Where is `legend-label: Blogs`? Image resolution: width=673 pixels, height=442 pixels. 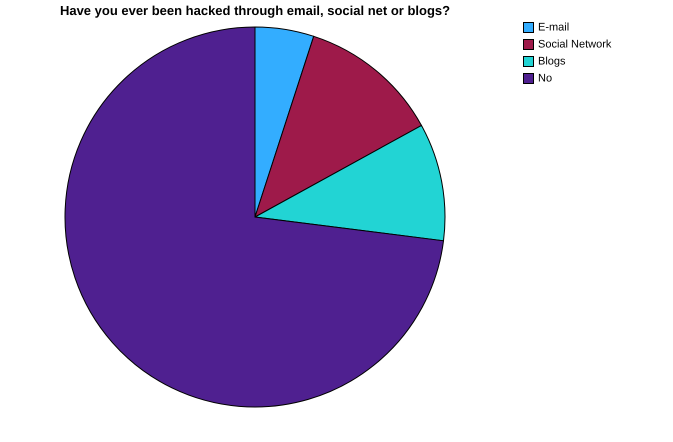
legend-label: Blogs is located at coordinates (552, 62).